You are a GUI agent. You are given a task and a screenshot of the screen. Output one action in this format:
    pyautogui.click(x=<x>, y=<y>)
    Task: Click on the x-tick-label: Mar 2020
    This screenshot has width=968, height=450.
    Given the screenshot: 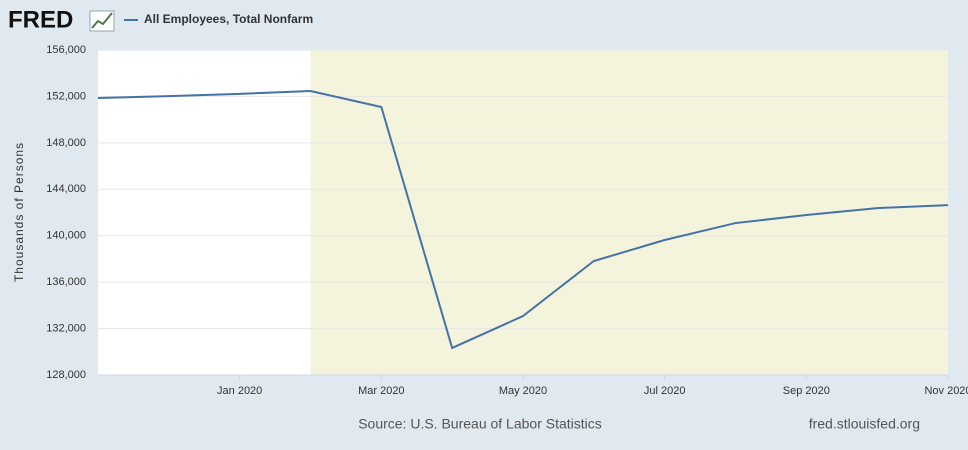 What is the action you would take?
    pyautogui.click(x=381, y=391)
    